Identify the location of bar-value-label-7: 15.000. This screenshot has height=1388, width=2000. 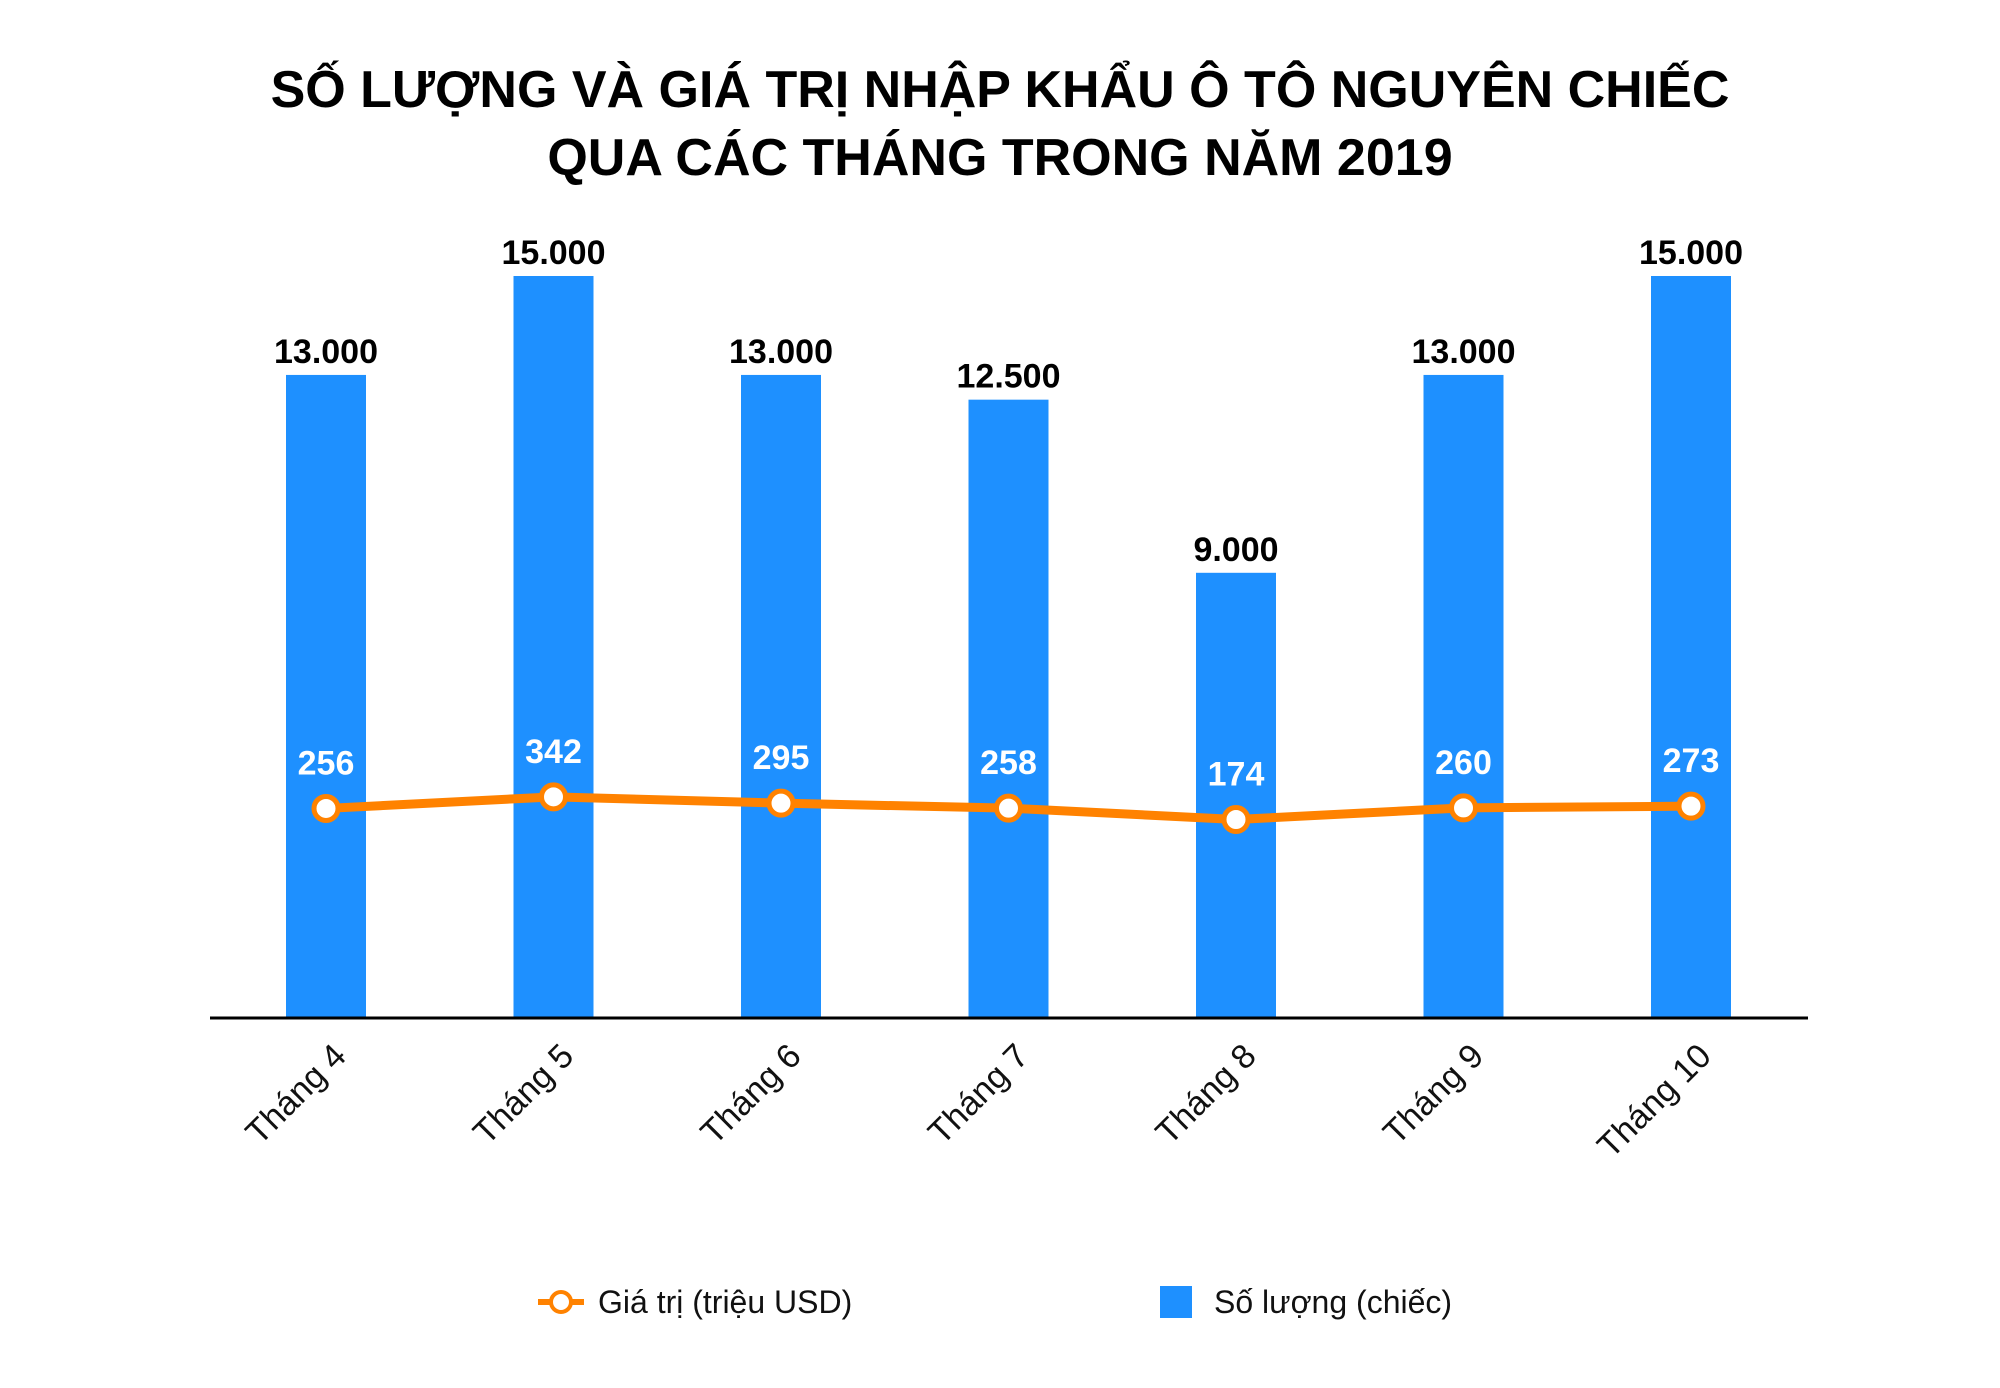
(1691, 253).